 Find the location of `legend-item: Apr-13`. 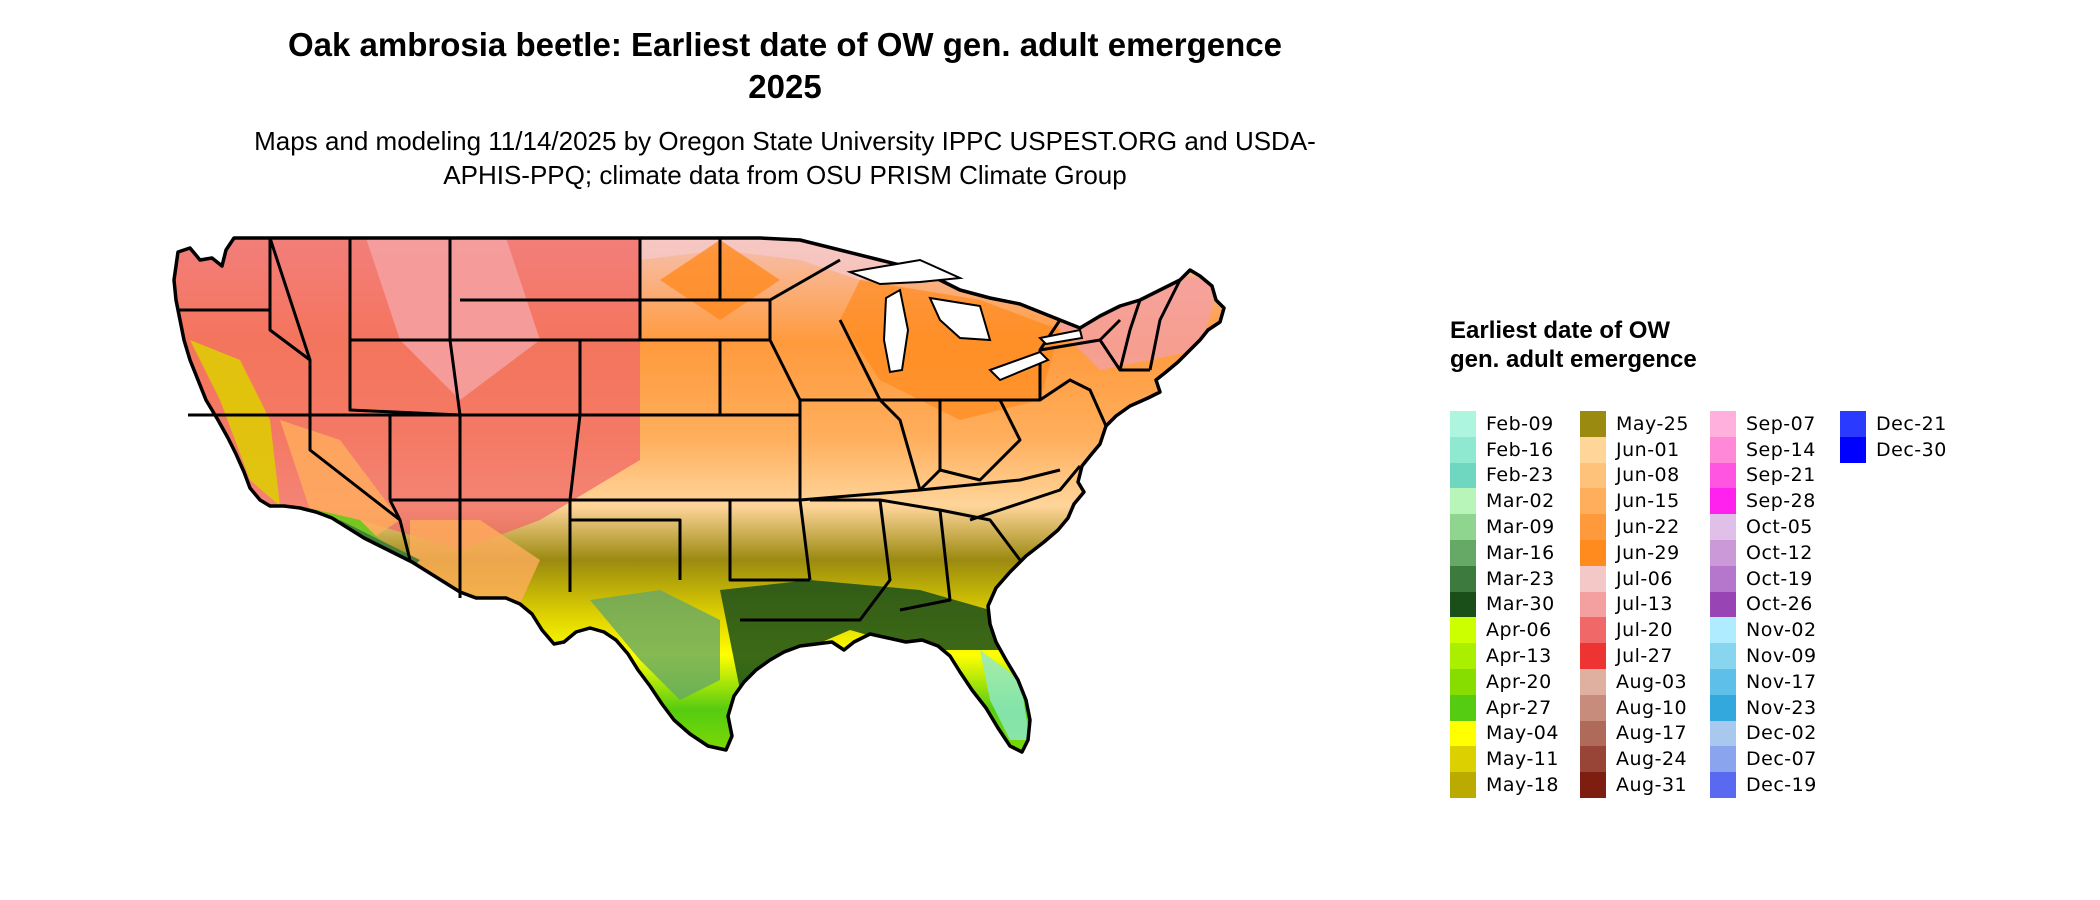

legend-item: Apr-13 is located at coordinates (1515, 656).